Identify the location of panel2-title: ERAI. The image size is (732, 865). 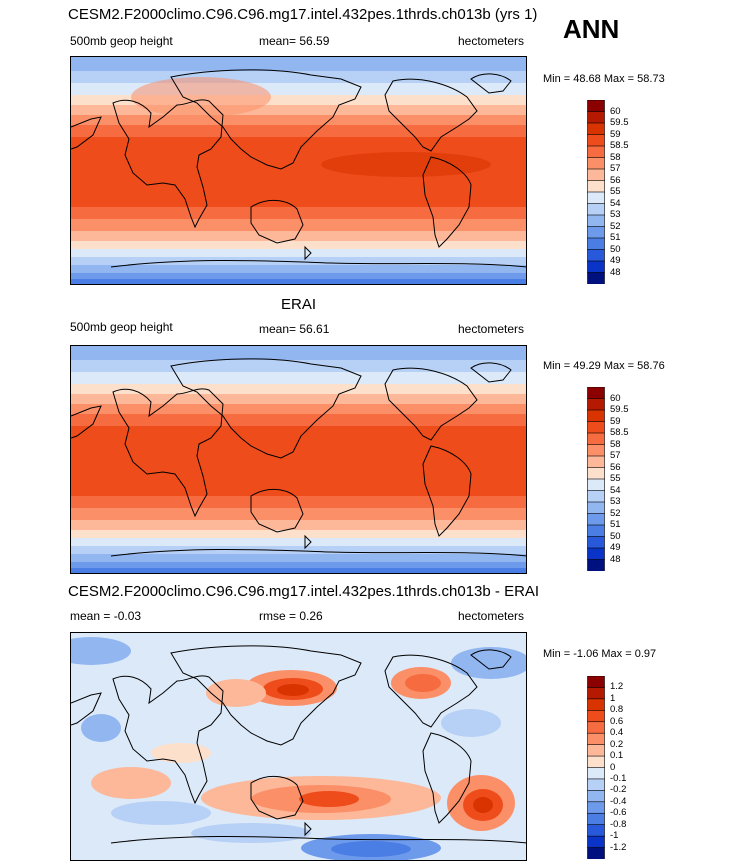
(299, 304).